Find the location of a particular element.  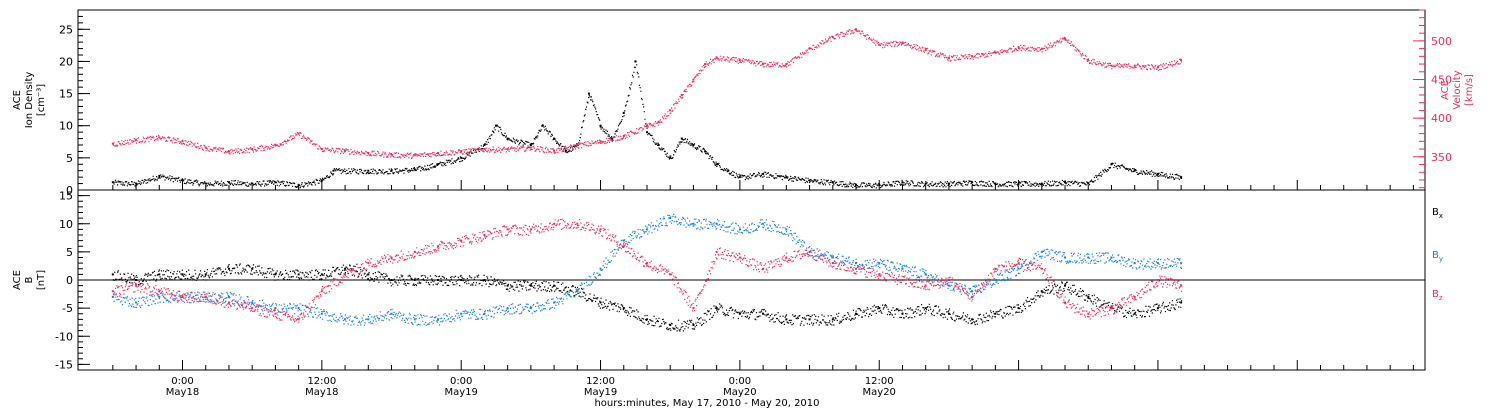

density-axis-tick-label: 15 is located at coordinates (66, 94).